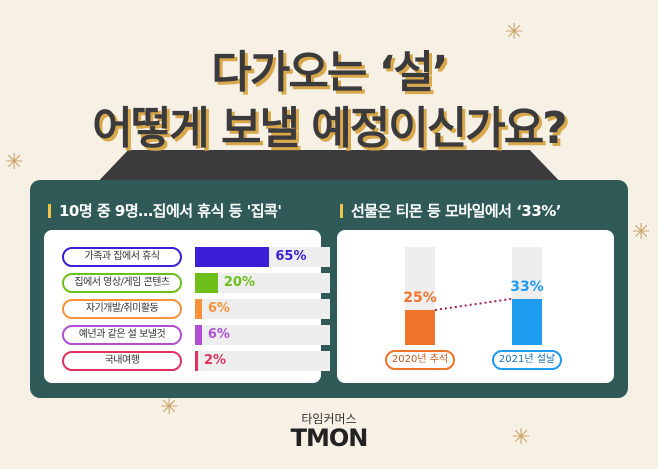 The width and height of the screenshot is (658, 469). Describe the element at coordinates (239, 282) in the screenshot. I see `value-label: 20%` at that location.